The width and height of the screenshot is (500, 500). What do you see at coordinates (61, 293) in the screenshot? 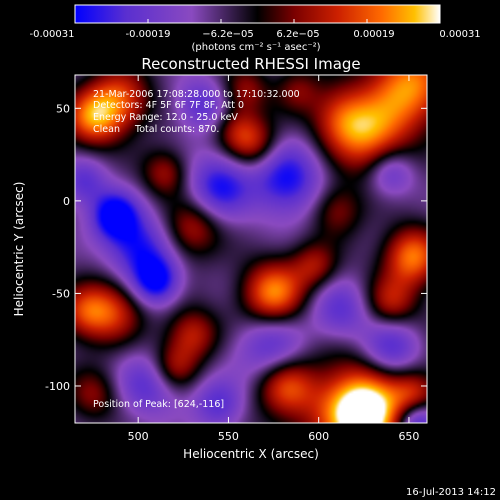
I see `y-tick-label: -50` at bounding box center [61, 293].